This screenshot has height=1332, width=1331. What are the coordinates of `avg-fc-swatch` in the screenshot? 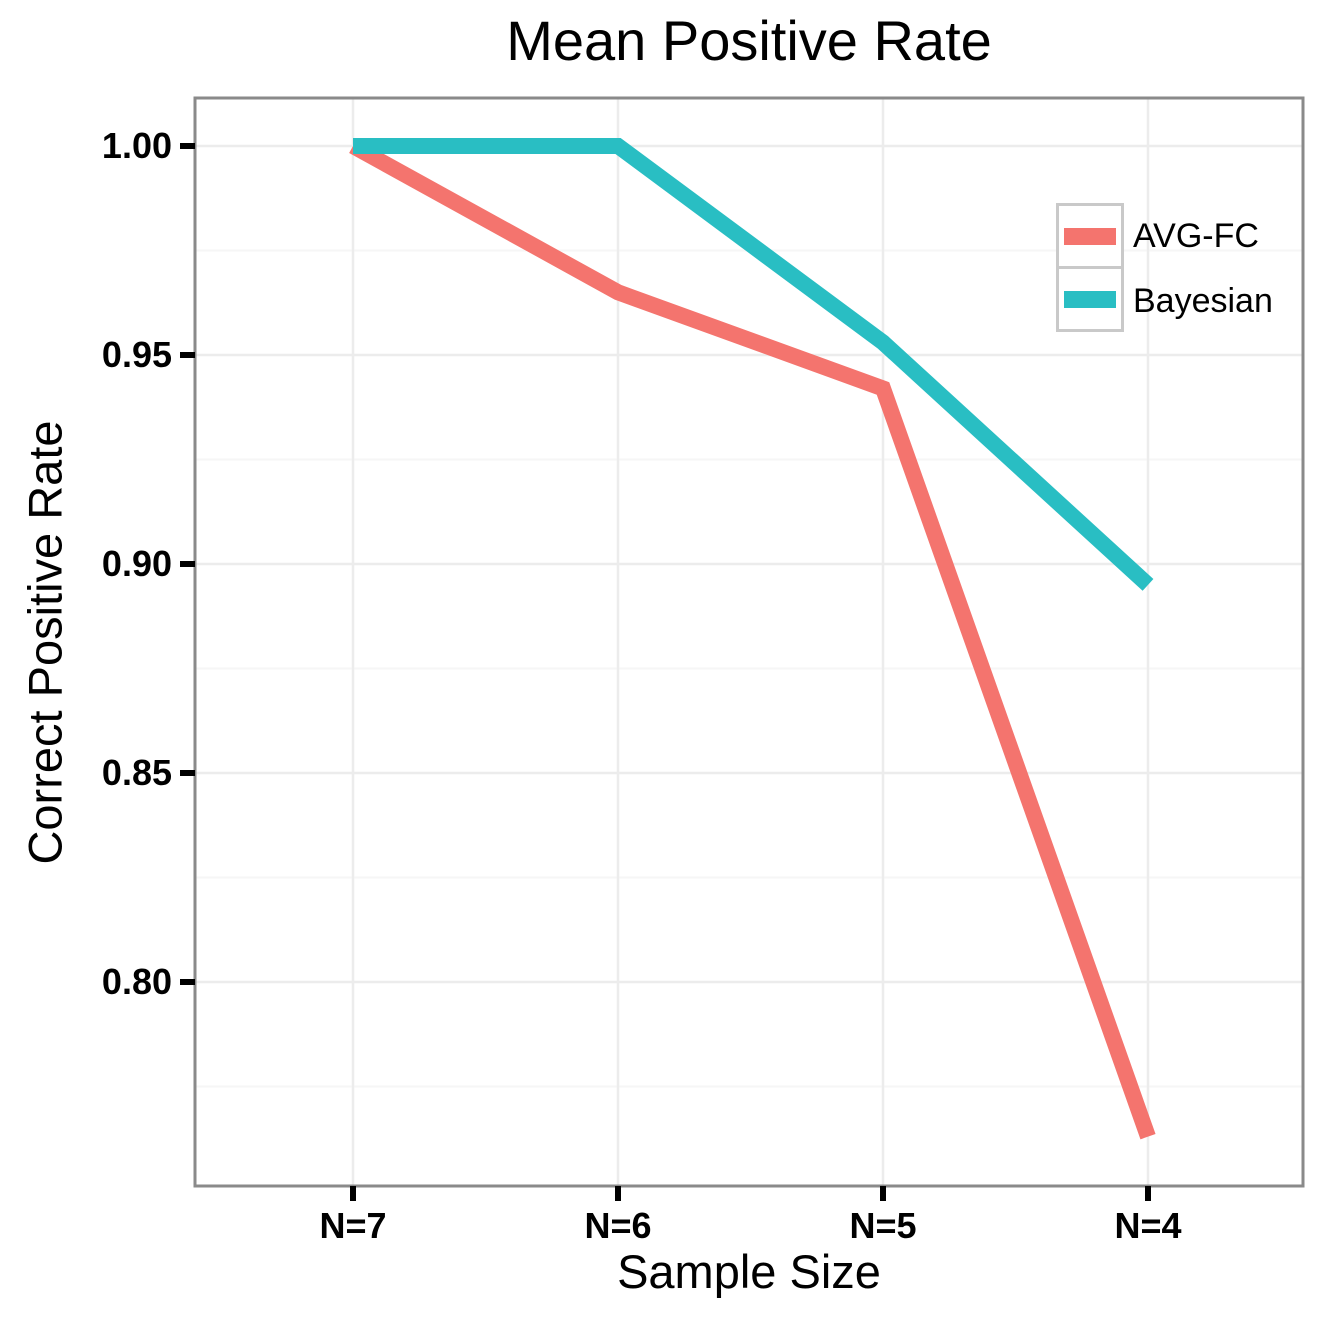 It's located at (1090, 236).